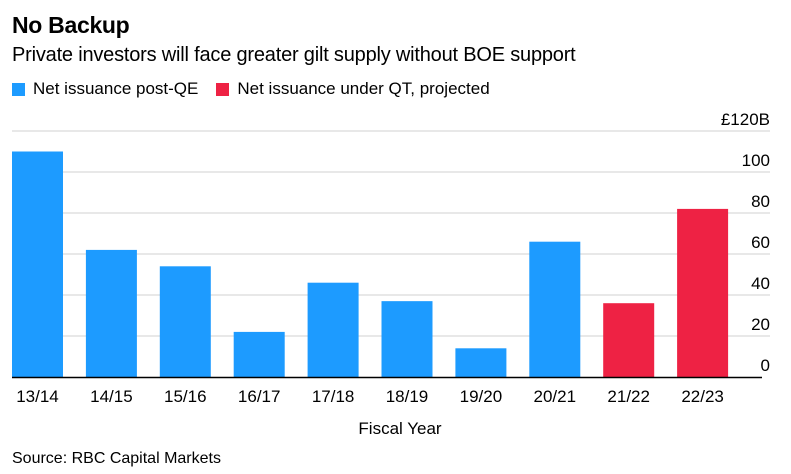 Image resolution: width=791 pixels, height=474 pixels. What do you see at coordinates (760, 324) in the screenshot?
I see `y-tick-label: 20` at bounding box center [760, 324].